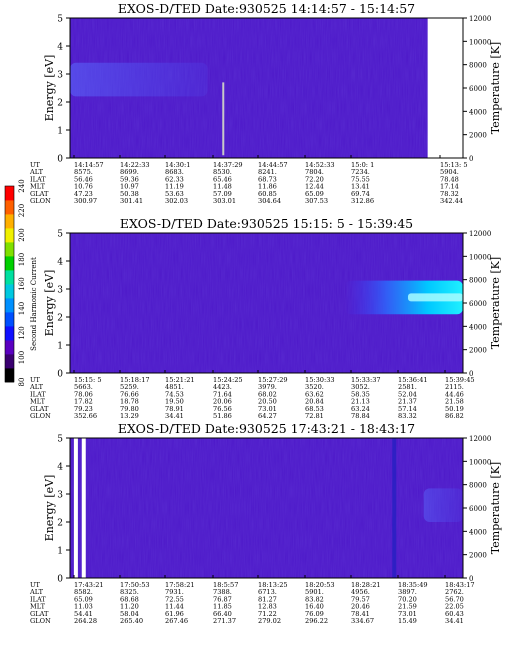 Image resolution: width=505 pixels, height=649 pixels. Describe the element at coordinates (225, 585) in the screenshot. I see `orbit-cell: 18:5:57` at that location.